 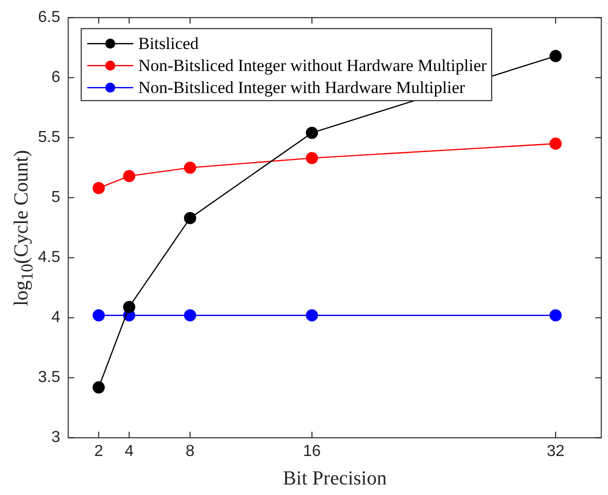 I want to click on y-tick-label: 5, so click(x=55, y=197).